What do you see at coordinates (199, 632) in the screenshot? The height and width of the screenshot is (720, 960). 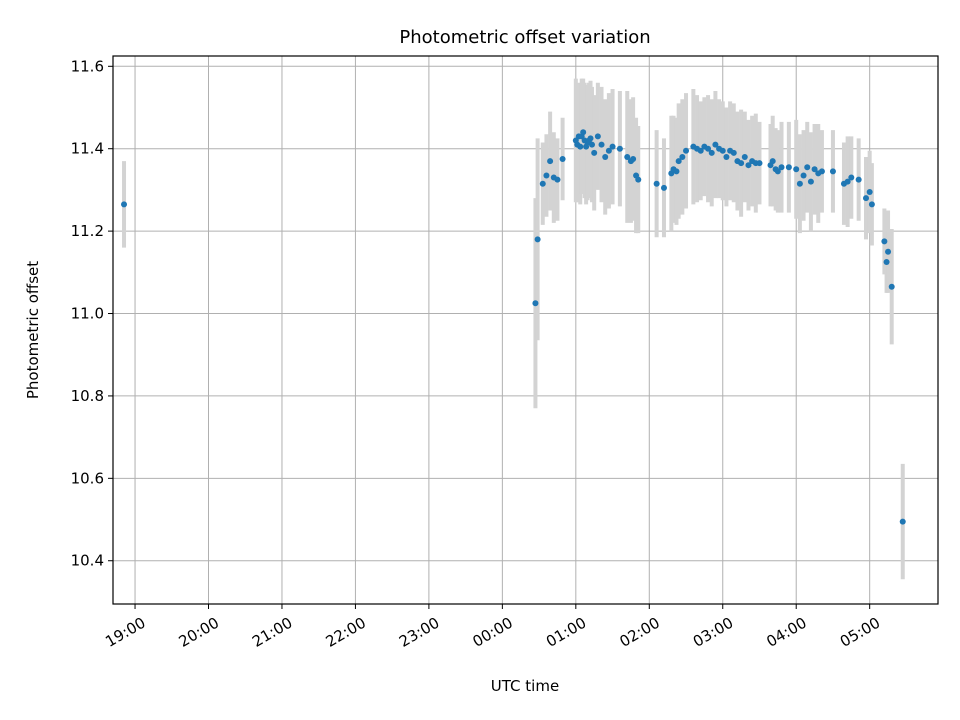 I see `x-tick-label: 20:00` at bounding box center [199, 632].